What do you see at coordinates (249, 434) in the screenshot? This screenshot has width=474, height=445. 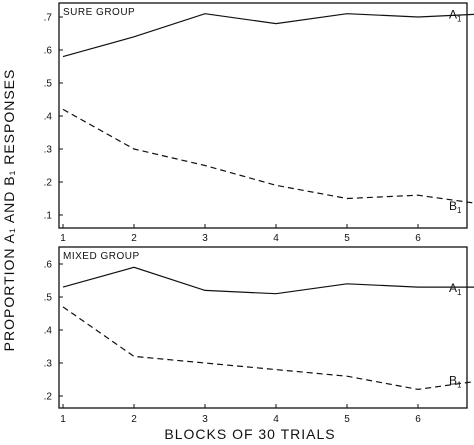 I see `x-axis-title: BLOCKS OF 30 TRIALS` at bounding box center [249, 434].